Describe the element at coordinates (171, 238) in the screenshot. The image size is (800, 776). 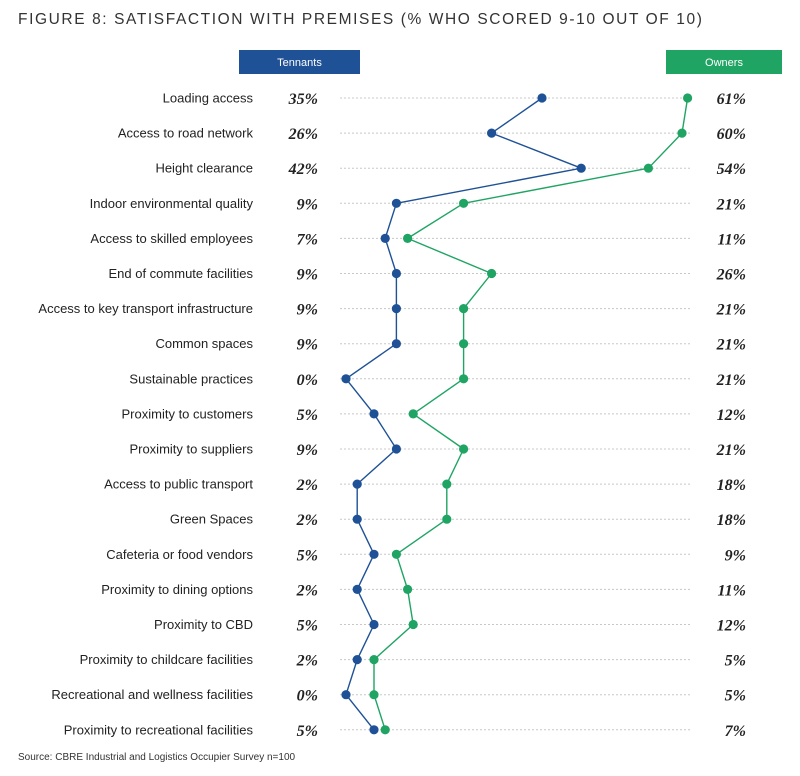
I see `category-label-access-to-skilled-employees: Access to skilled employees` at that location.